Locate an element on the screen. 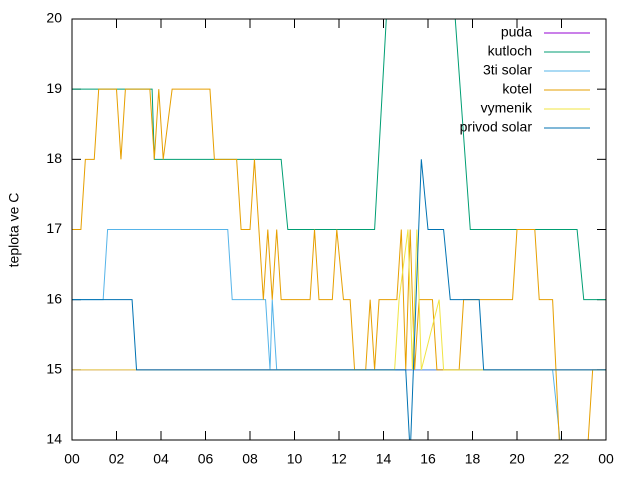  legend-label: privod solar is located at coordinates (496, 127).